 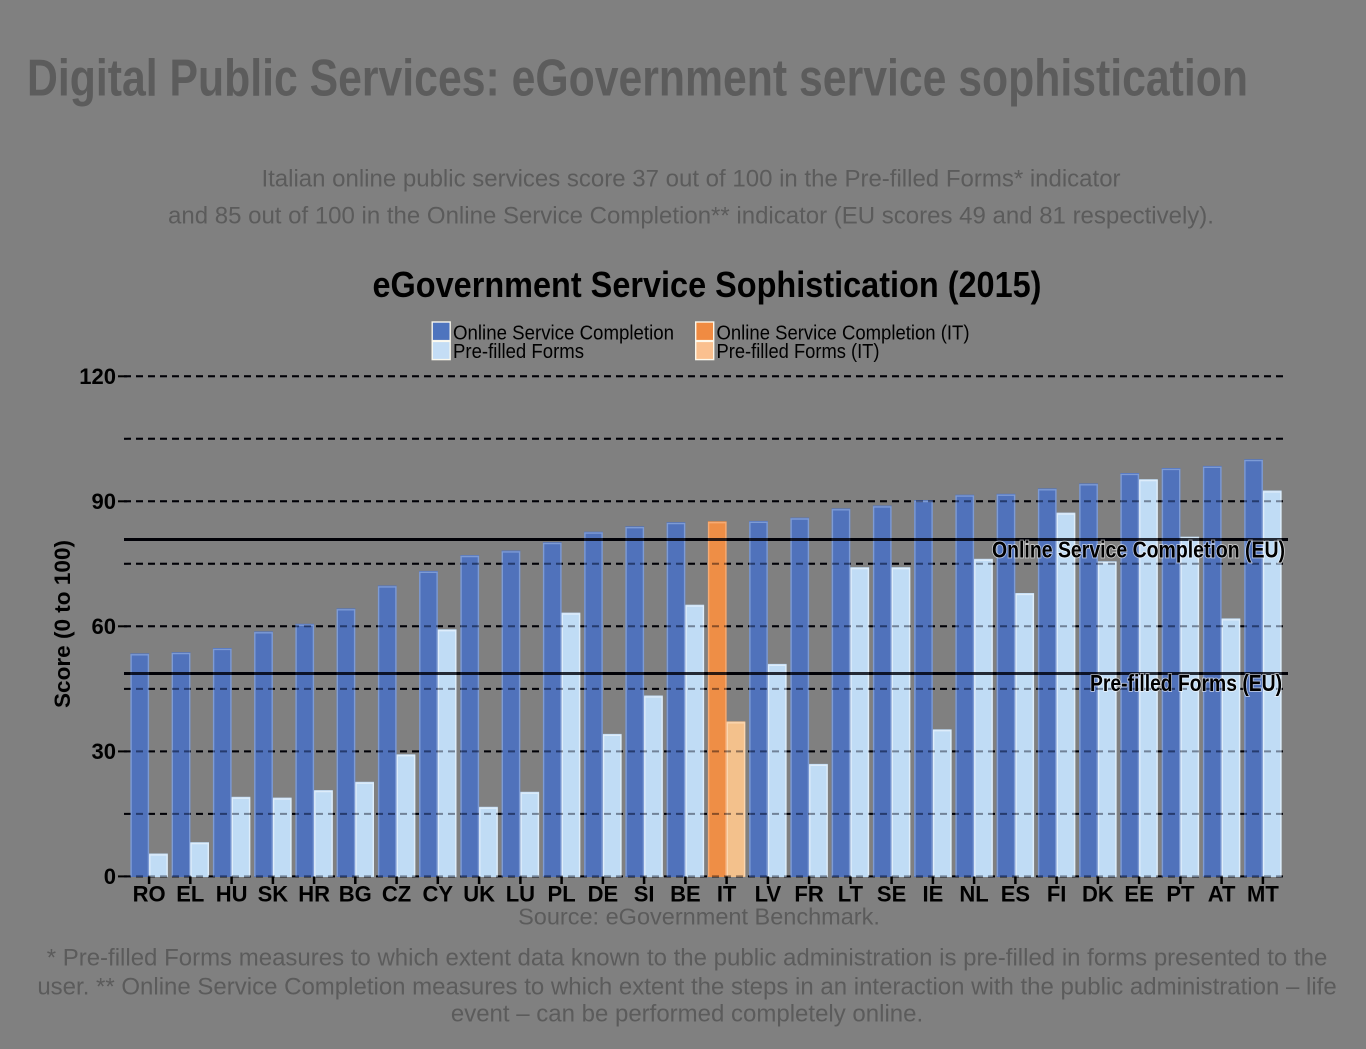 I want to click on svg-text: FR, so click(x=808, y=894).